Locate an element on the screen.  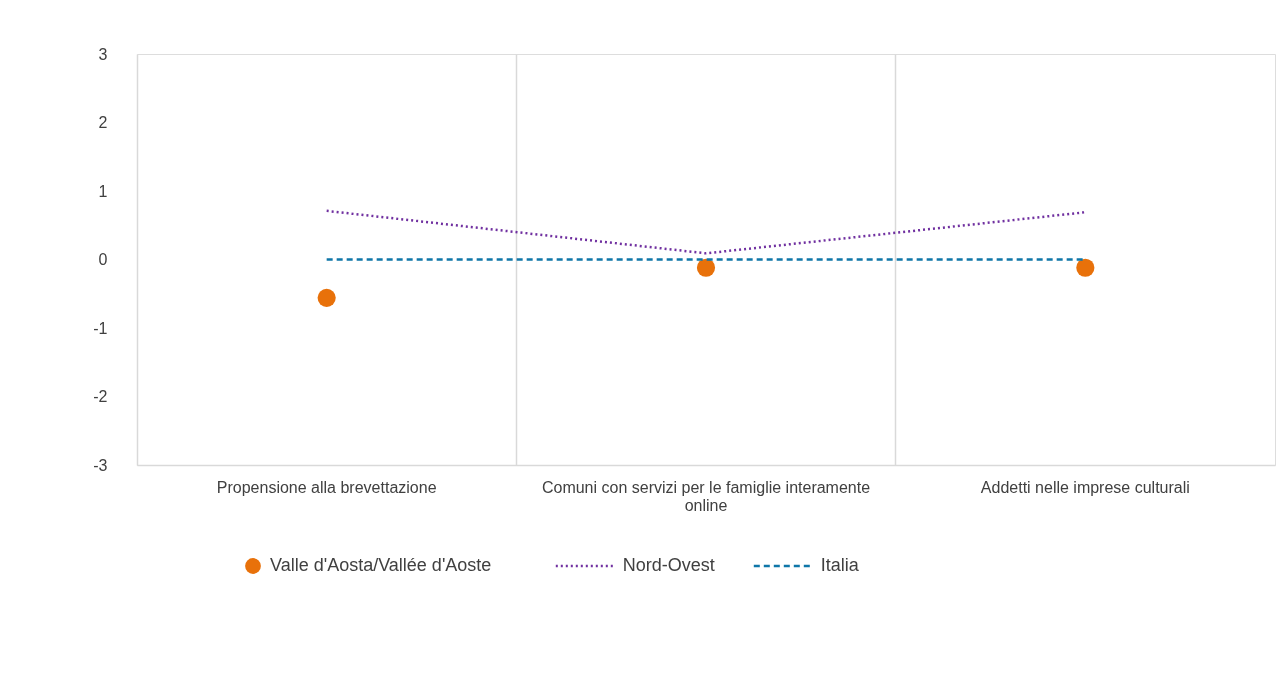
y-tick-label: 2 is located at coordinates (103, 122).